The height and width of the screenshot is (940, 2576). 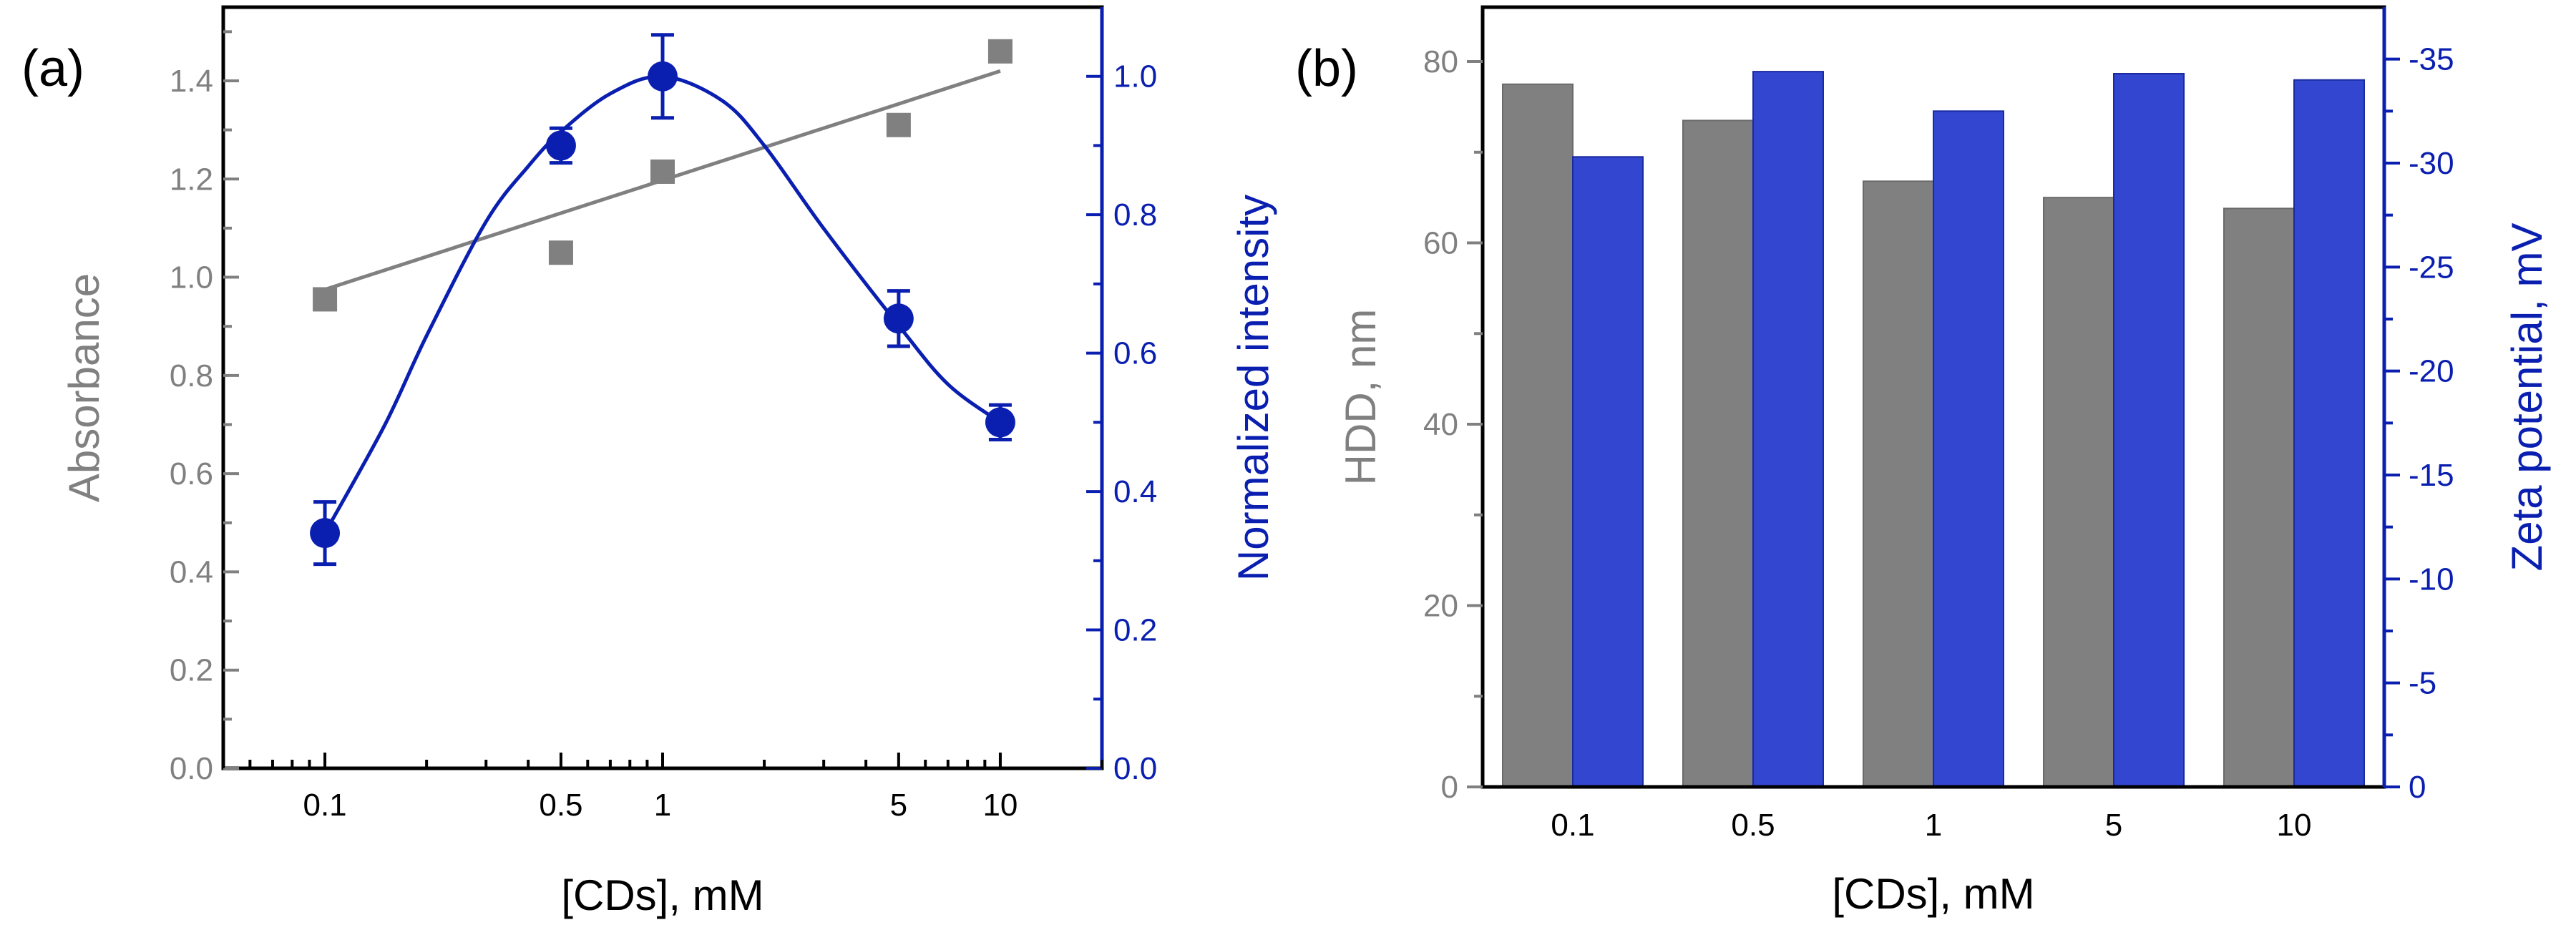 I want to click on hdd-axis: 0 20 40 60 80, so click(x=1453, y=425).